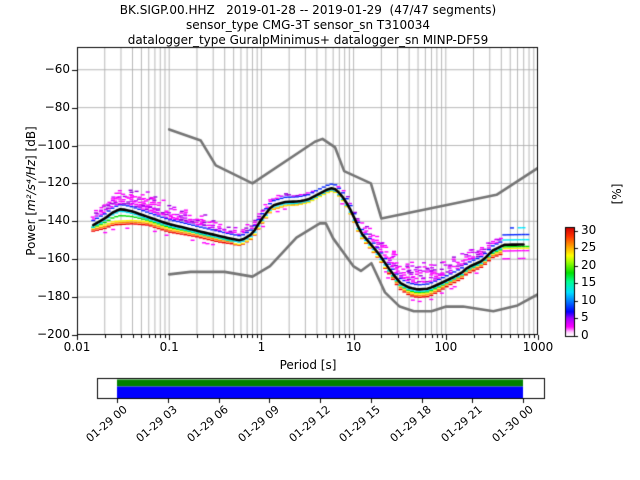  I want to click on colorbar-tick-label: 0, so click(585, 335).